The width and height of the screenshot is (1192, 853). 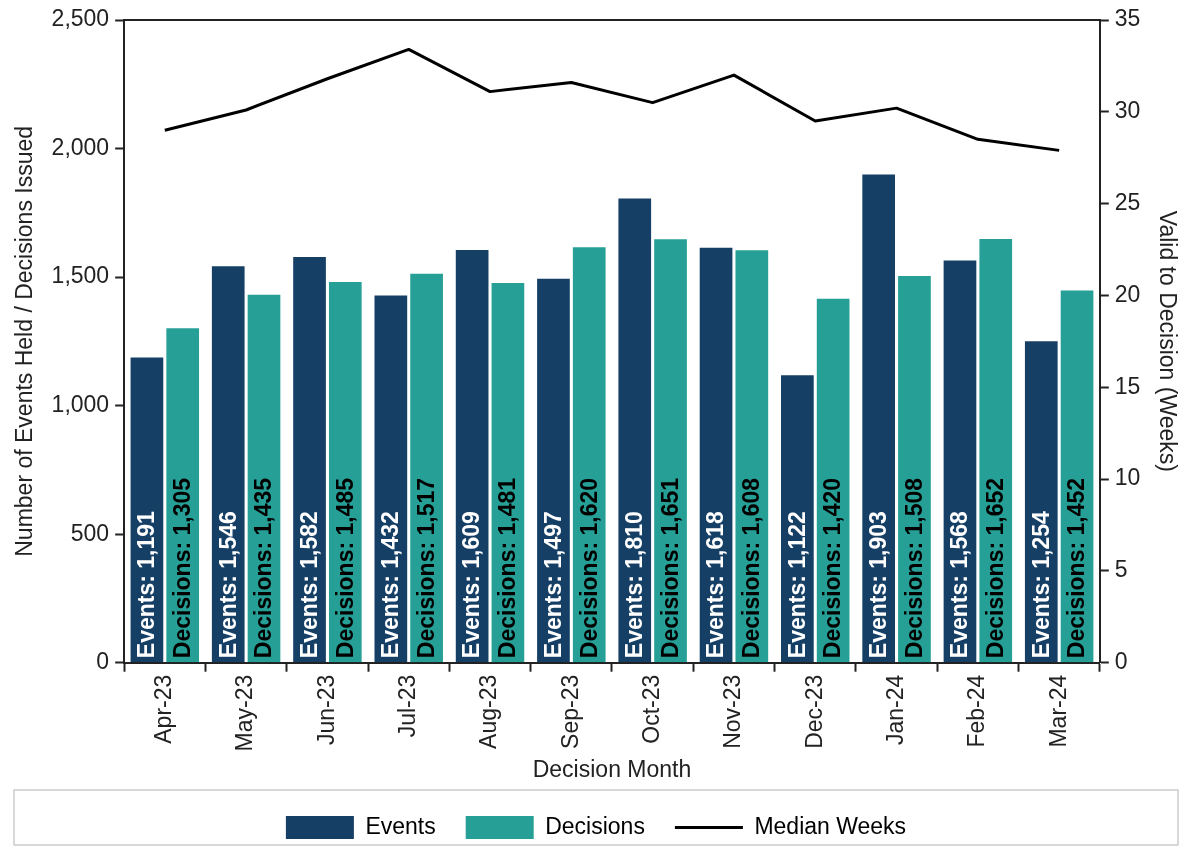 I want to click on y-tick-label: 2,000, so click(x=80, y=146).